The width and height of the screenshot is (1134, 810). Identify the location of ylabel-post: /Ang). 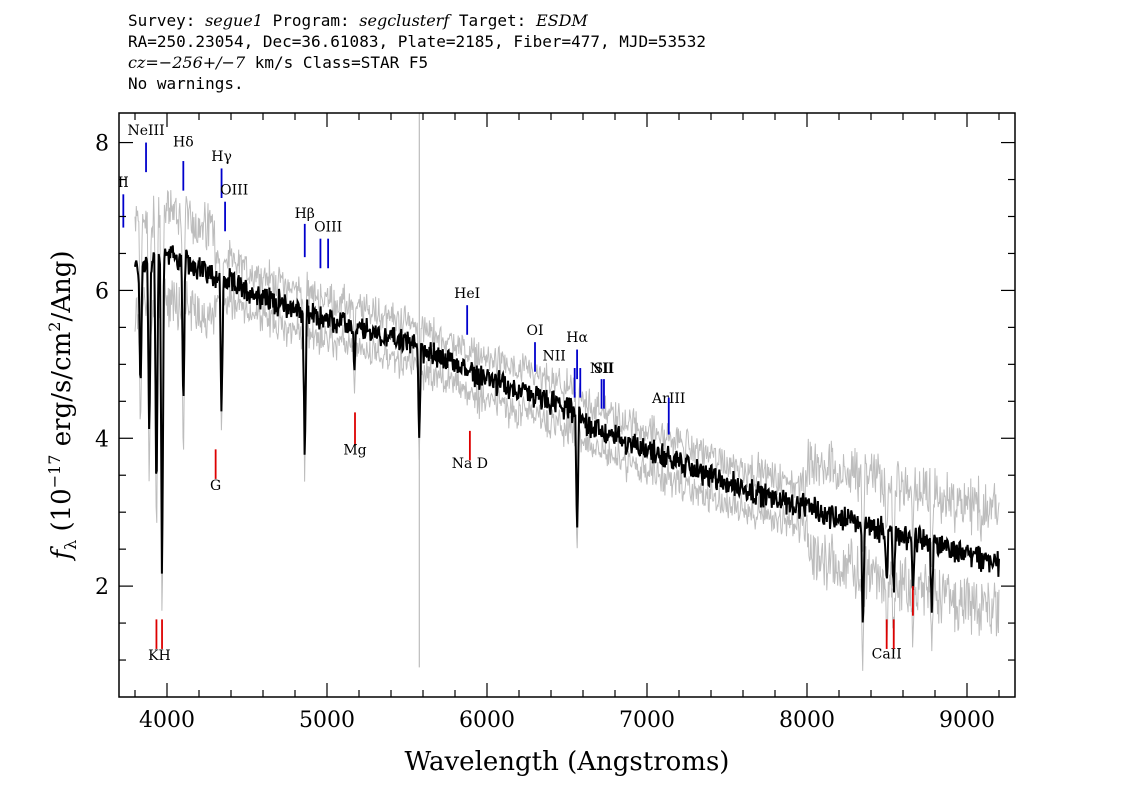
(62, 285).